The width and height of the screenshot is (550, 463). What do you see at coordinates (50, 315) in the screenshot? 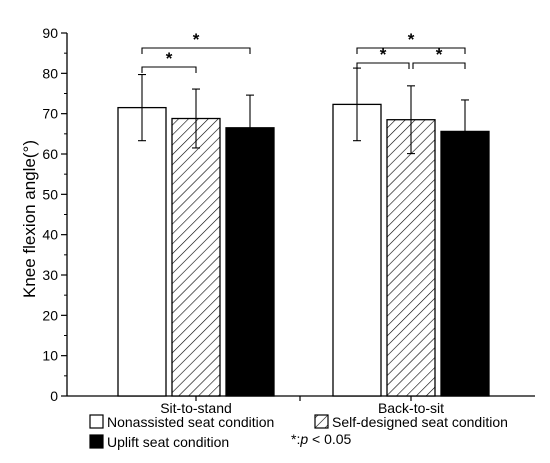
I see `y-tick-label: 20` at bounding box center [50, 315].